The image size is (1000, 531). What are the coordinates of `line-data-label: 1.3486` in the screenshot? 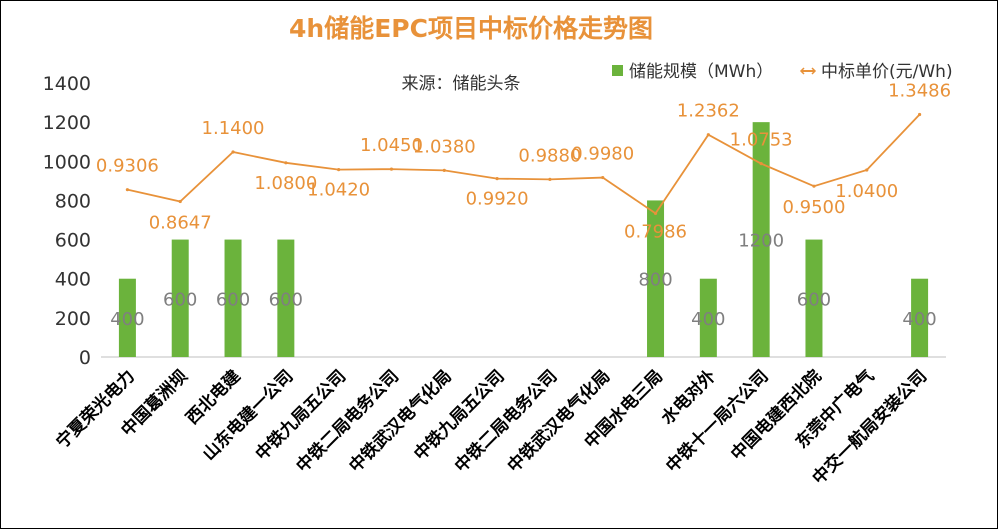 It's located at (919, 91).